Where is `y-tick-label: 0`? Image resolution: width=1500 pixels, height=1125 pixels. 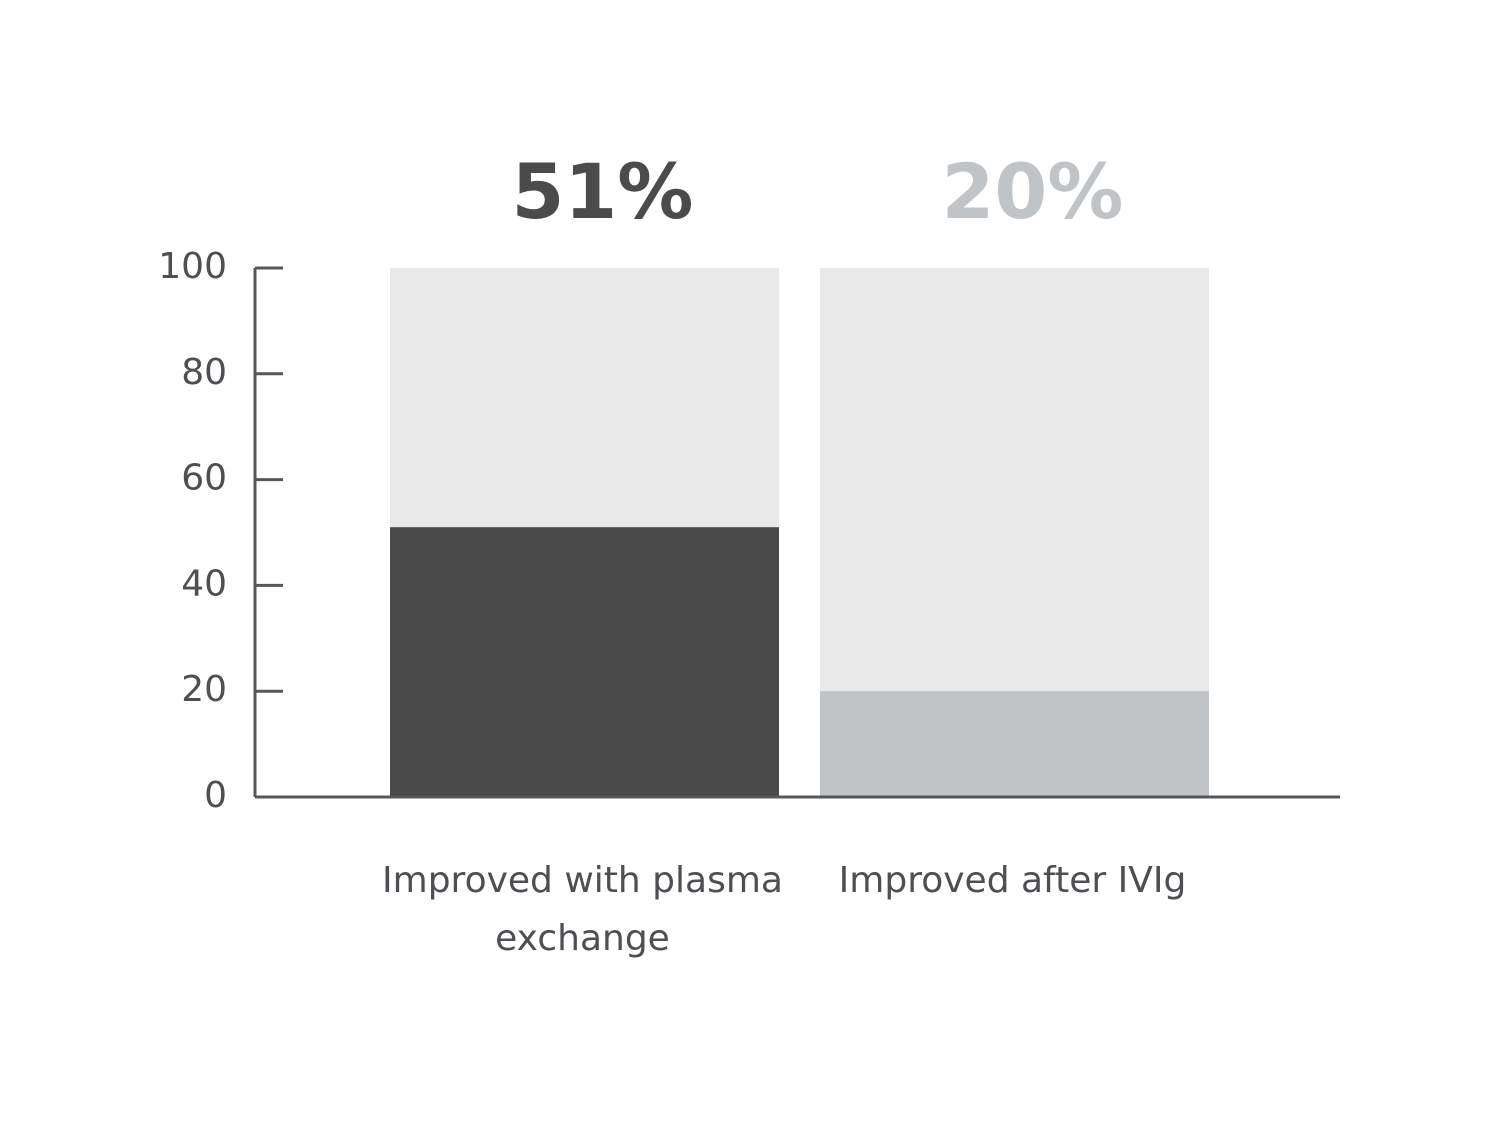
y-tick-label: 0 is located at coordinates (215, 795).